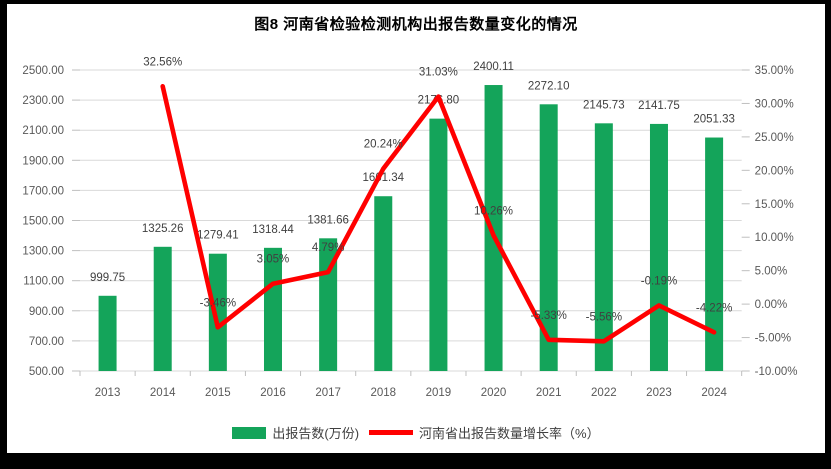 The width and height of the screenshot is (831, 469). What do you see at coordinates (46, 372) in the screenshot?
I see `left-axis-tick-label: 500.00` at bounding box center [46, 372].